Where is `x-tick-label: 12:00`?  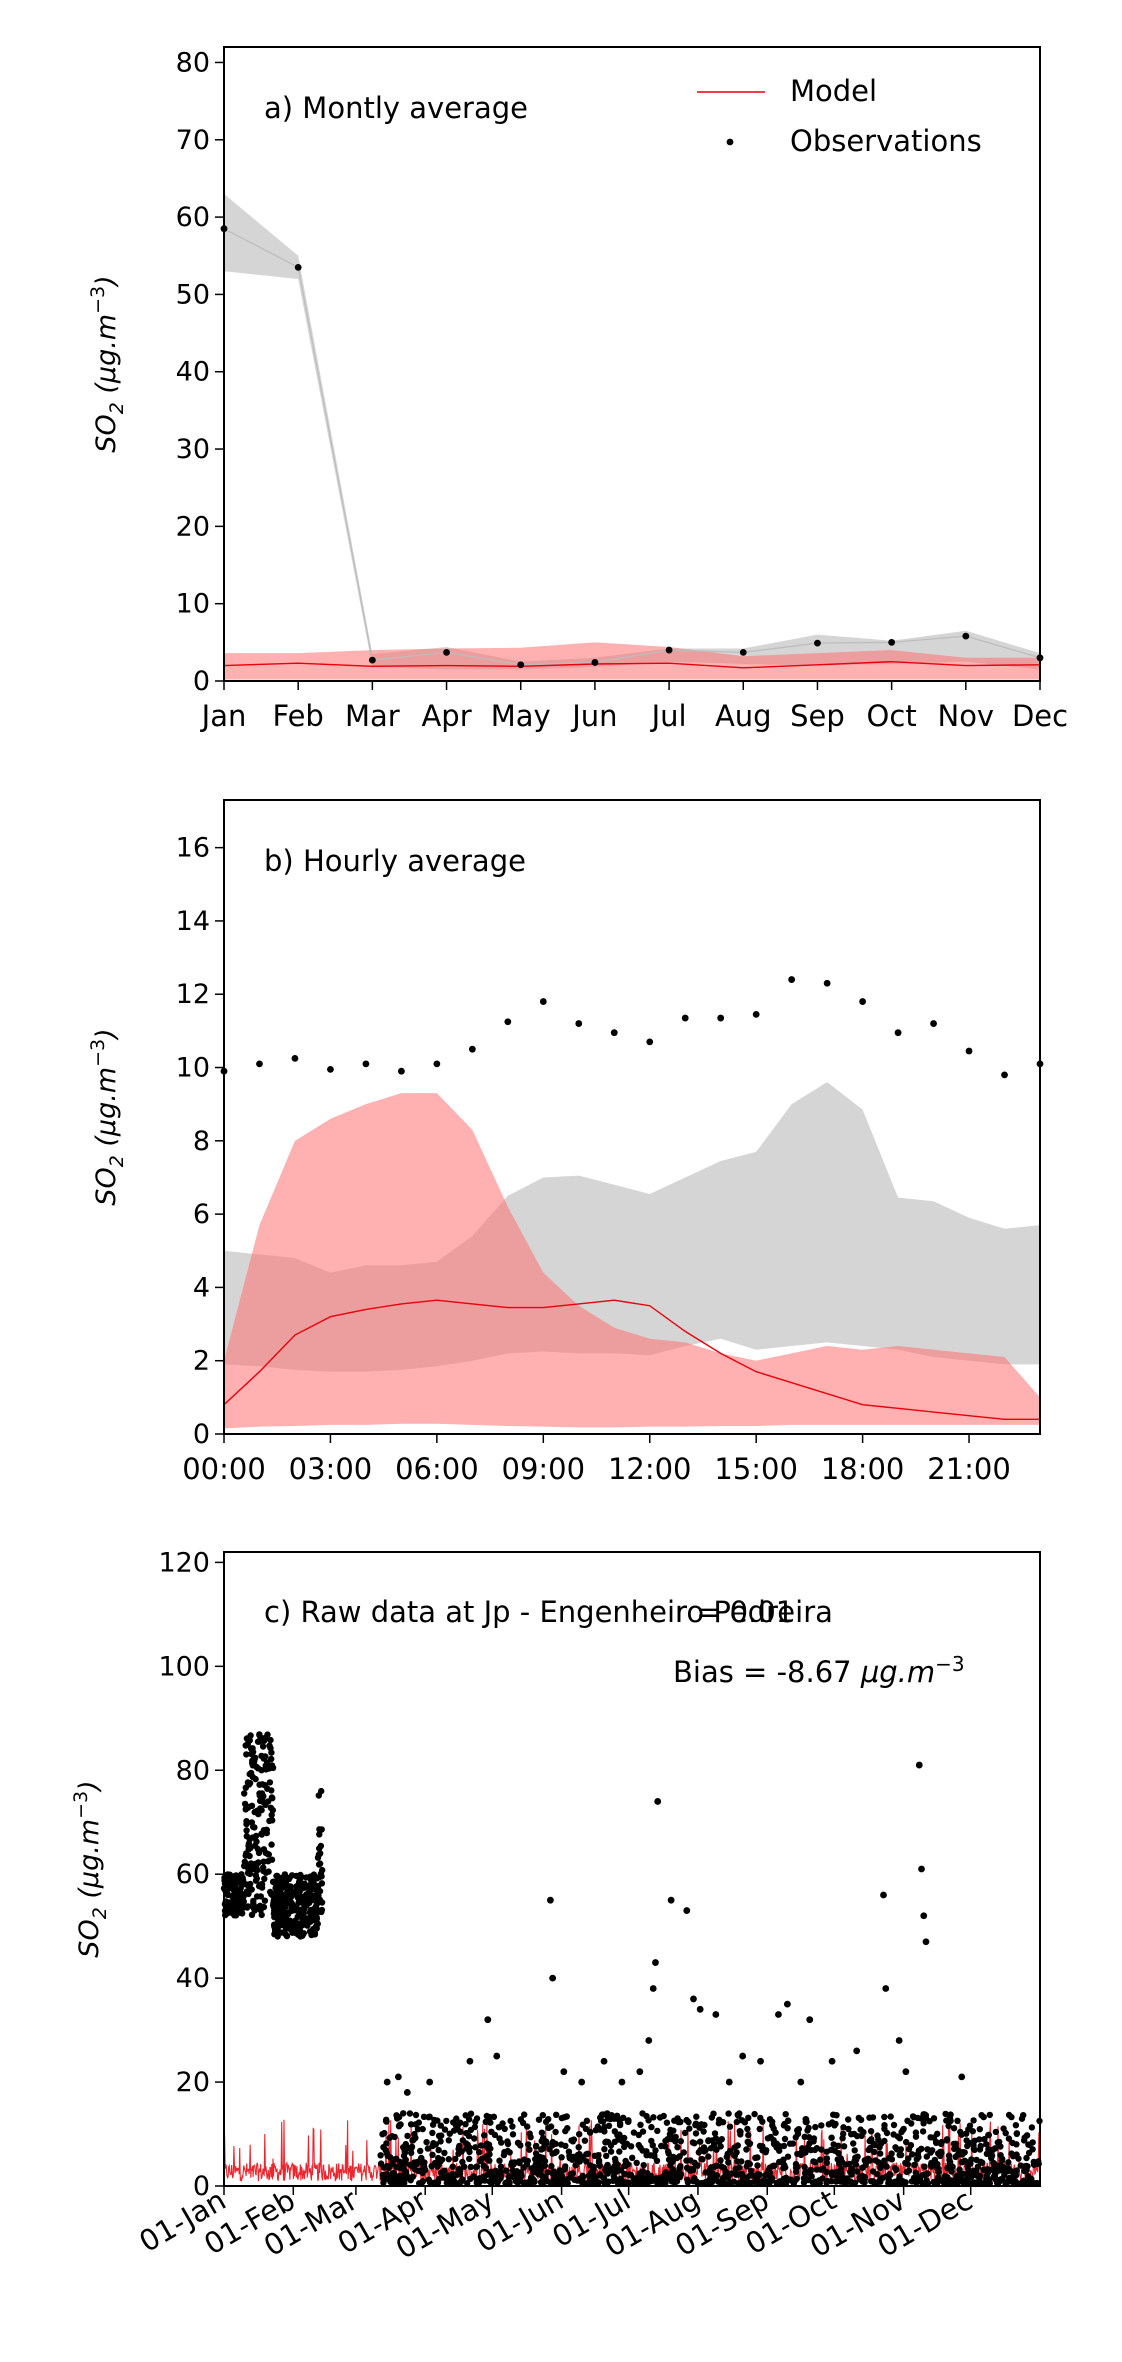
x-tick-label: 12:00 is located at coordinates (650, 1469).